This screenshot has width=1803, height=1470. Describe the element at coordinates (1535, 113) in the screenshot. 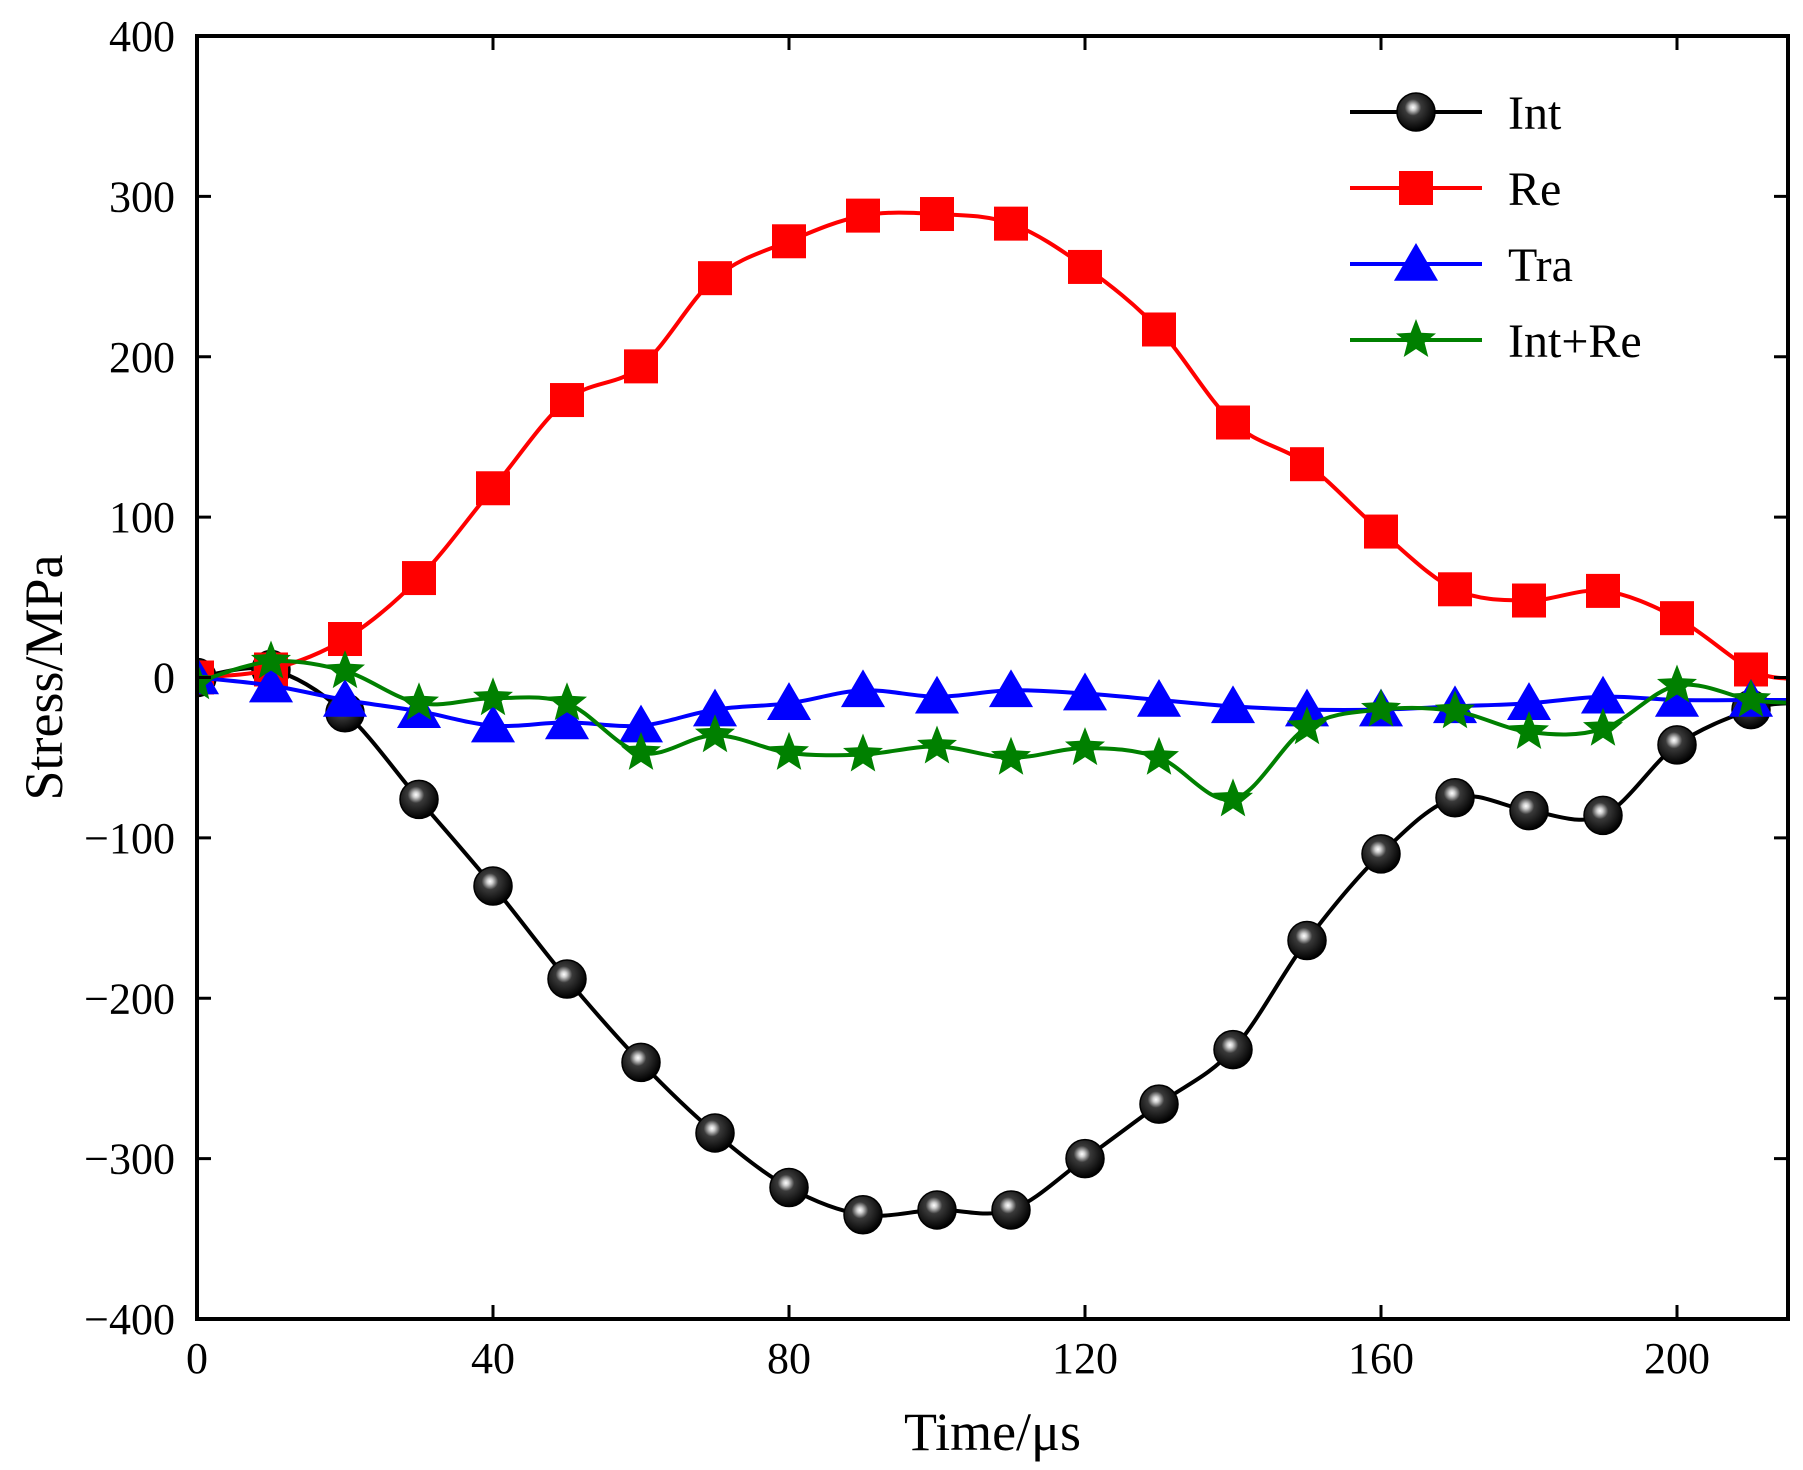

I see `legend-label-int: Int` at that location.